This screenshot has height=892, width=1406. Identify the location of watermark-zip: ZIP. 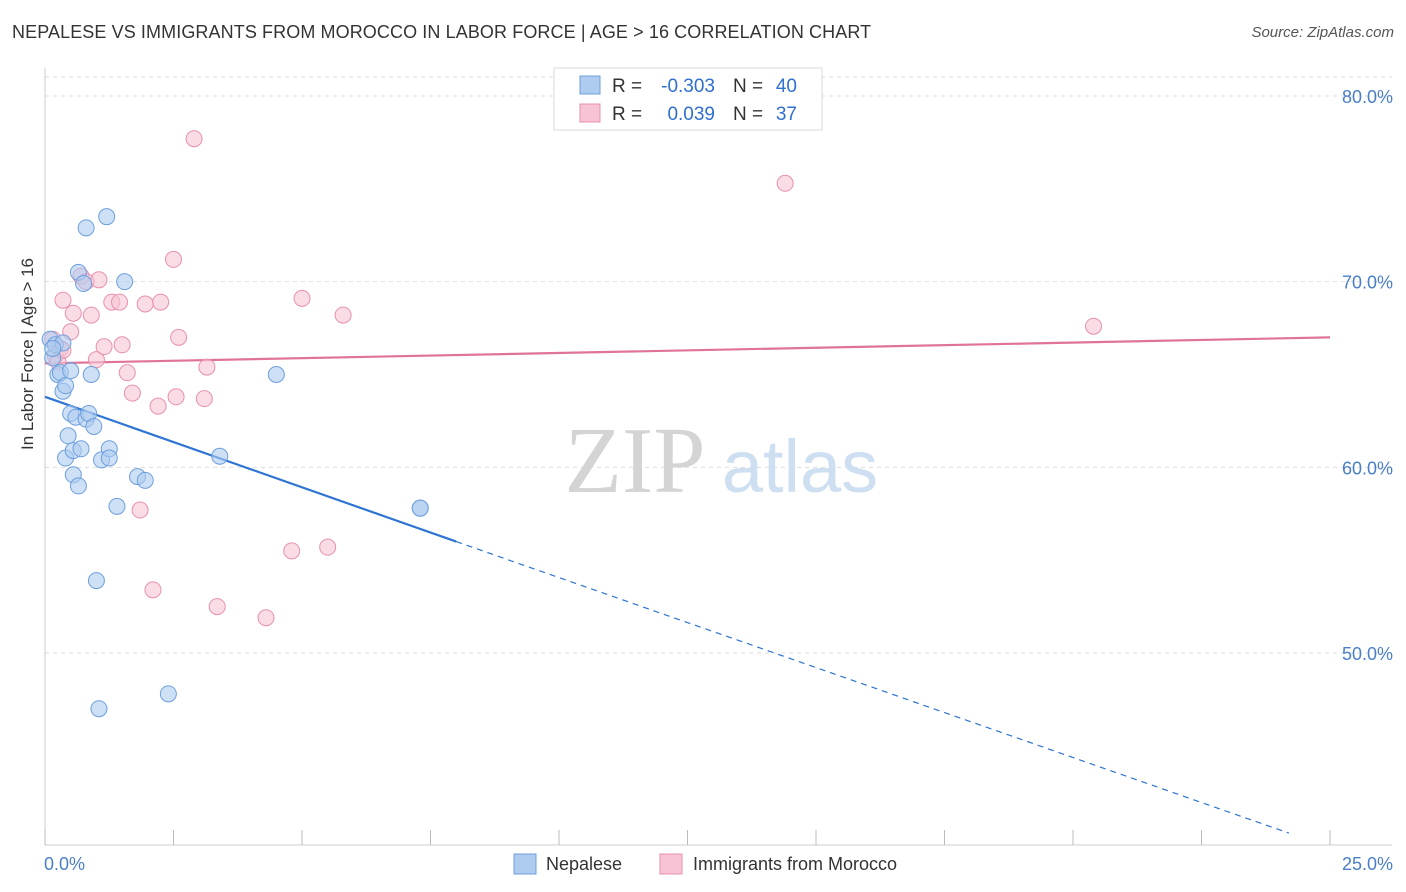
(635, 461).